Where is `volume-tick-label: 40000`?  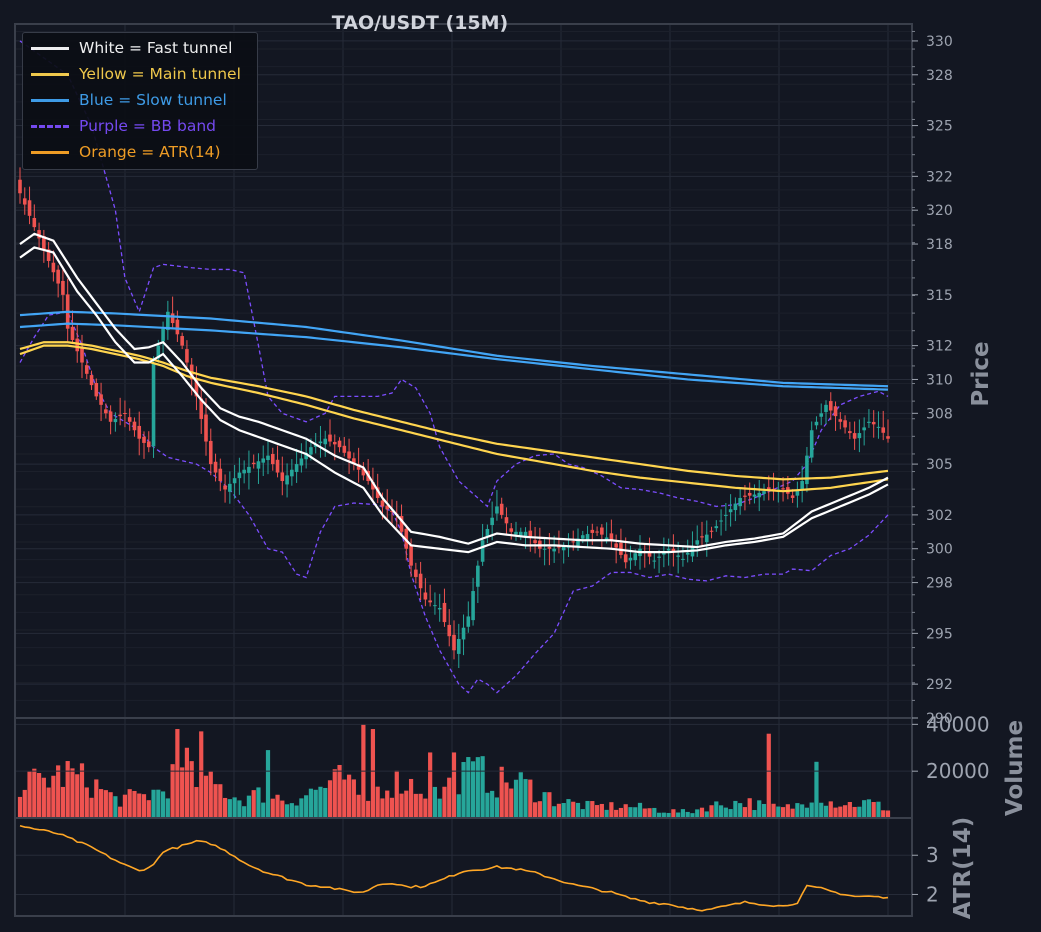 volume-tick-label: 40000 is located at coordinates (958, 724).